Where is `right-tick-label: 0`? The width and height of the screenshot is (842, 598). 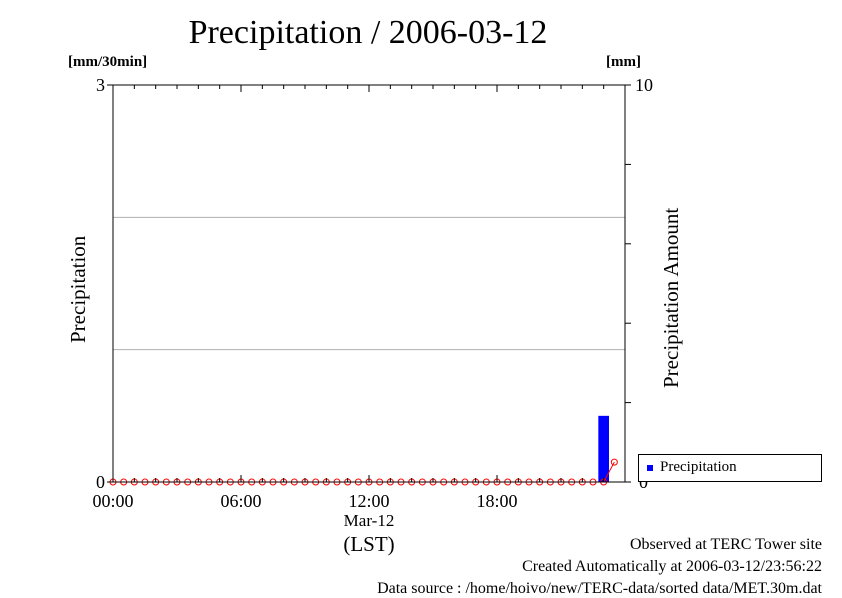 right-tick-label: 0 is located at coordinates (643, 482).